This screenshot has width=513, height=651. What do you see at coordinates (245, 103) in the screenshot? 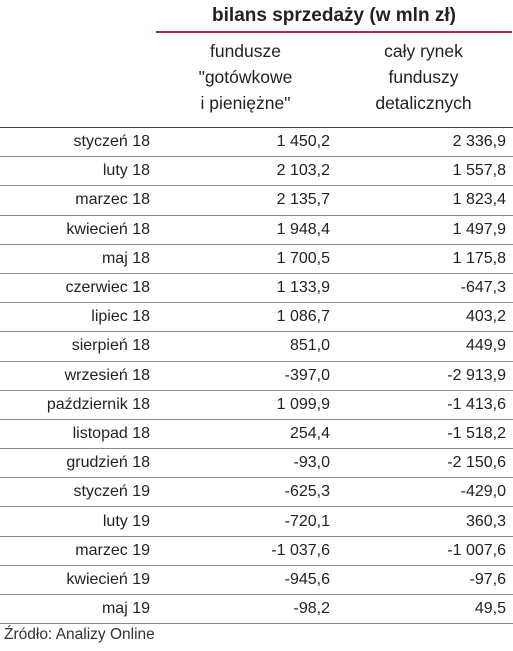
I see `column-header-line: i pieniężne"` at bounding box center [245, 103].